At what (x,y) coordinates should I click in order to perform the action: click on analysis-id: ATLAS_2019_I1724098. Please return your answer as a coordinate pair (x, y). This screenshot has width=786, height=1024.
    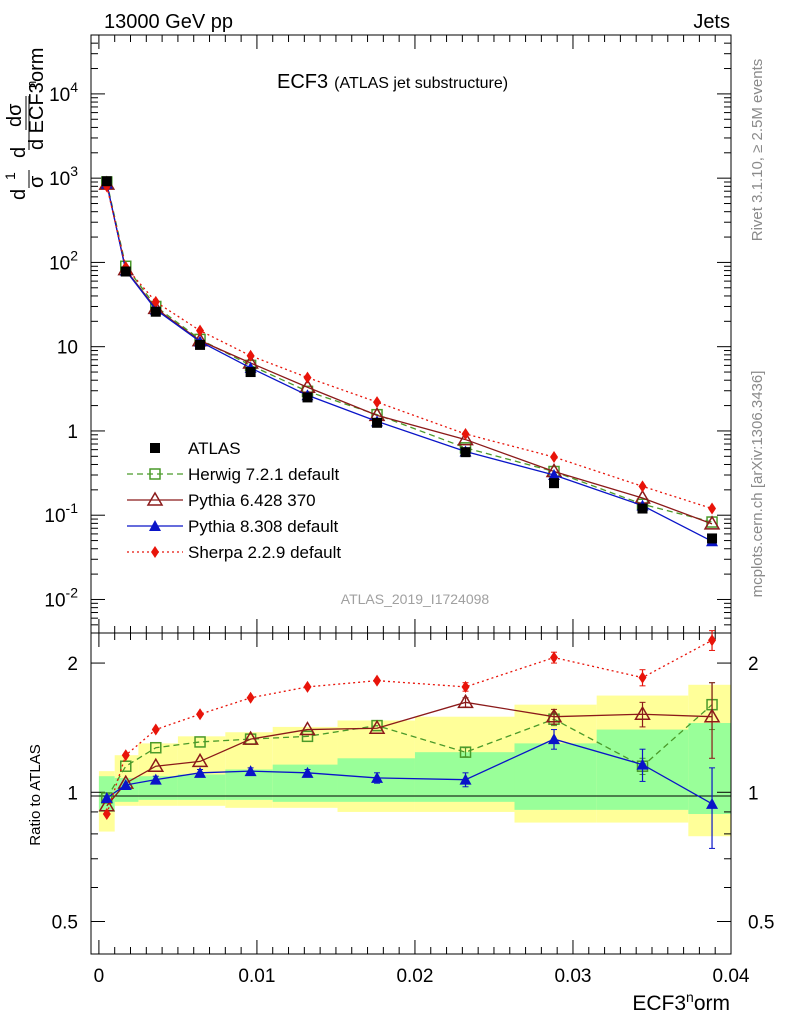
    Looking at the image, I should click on (415, 599).